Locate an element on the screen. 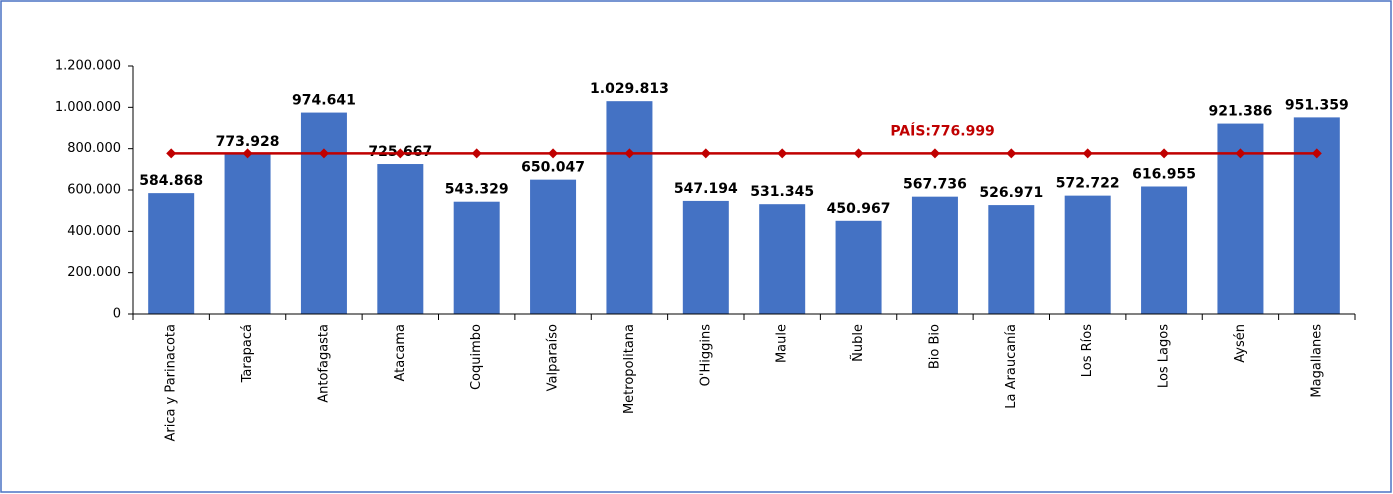  x-tick-label: Los Ríos is located at coordinates (1087, 350).